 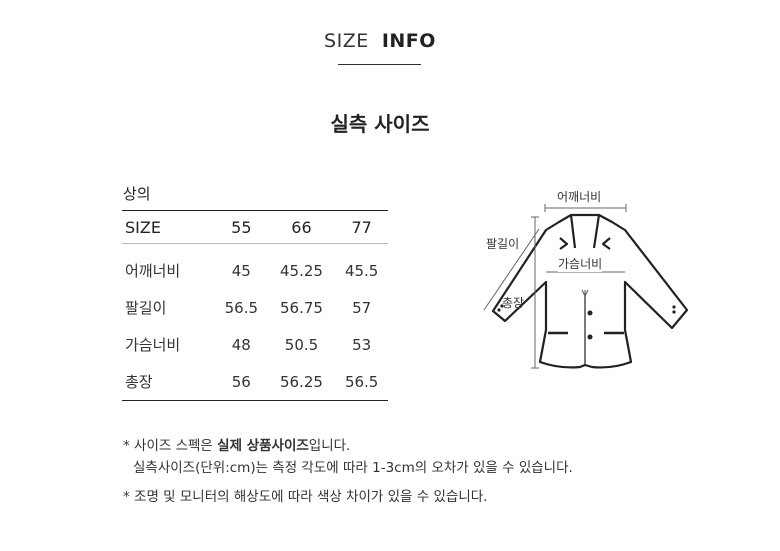 I want to click on section-title: 실측 사이즈, so click(x=380, y=124).